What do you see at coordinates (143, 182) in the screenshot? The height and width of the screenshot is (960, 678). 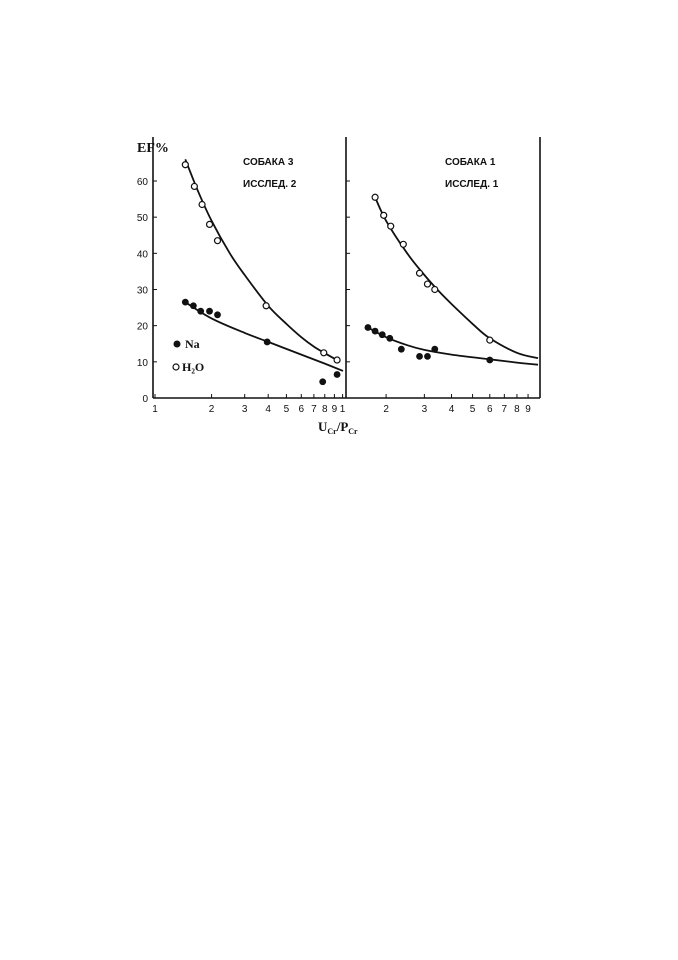 I see `y-tick-label: 60` at bounding box center [143, 182].